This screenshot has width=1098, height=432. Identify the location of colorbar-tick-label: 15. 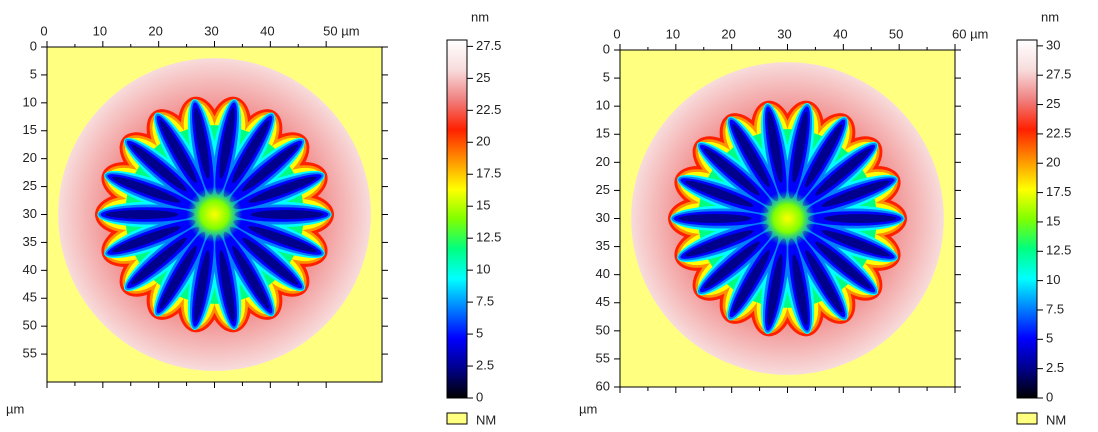
(1053, 220).